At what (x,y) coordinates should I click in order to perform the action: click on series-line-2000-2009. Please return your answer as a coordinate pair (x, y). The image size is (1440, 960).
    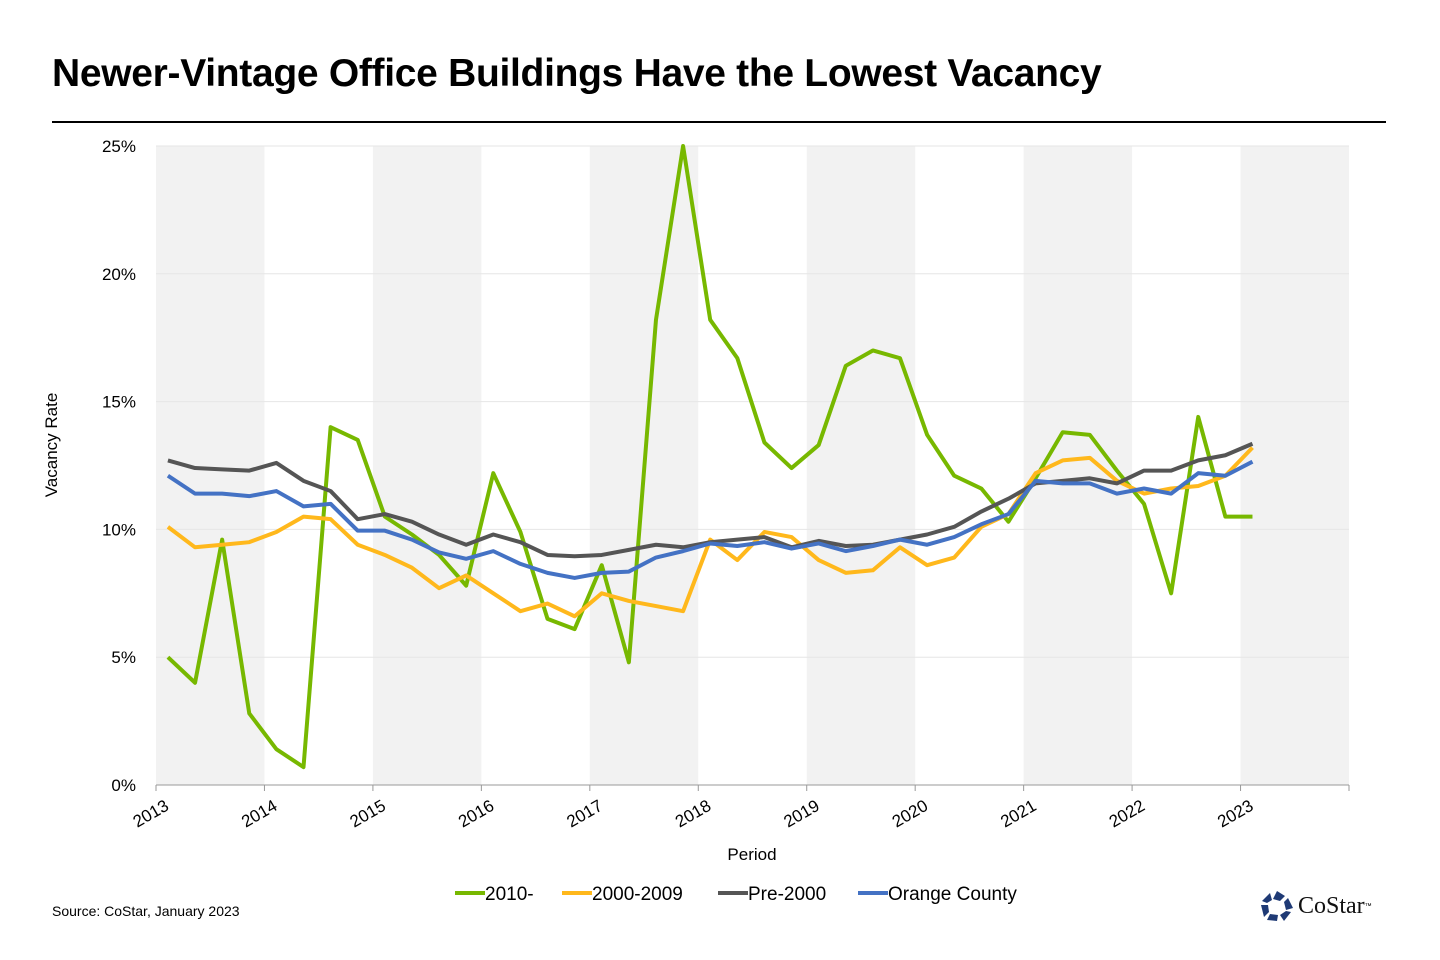
    Looking at the image, I should click on (710, 532).